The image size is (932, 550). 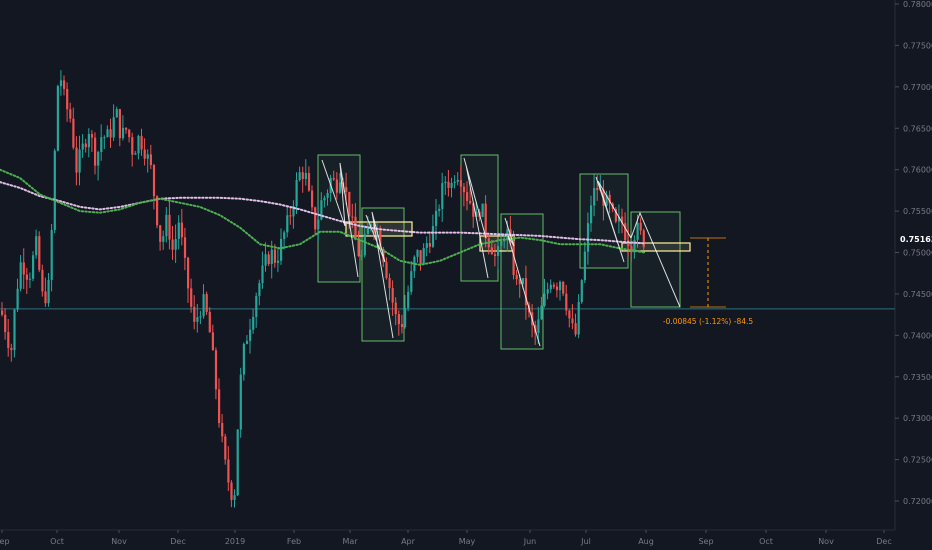 I want to click on last-price-badge: 0.75163, so click(x=914, y=238).